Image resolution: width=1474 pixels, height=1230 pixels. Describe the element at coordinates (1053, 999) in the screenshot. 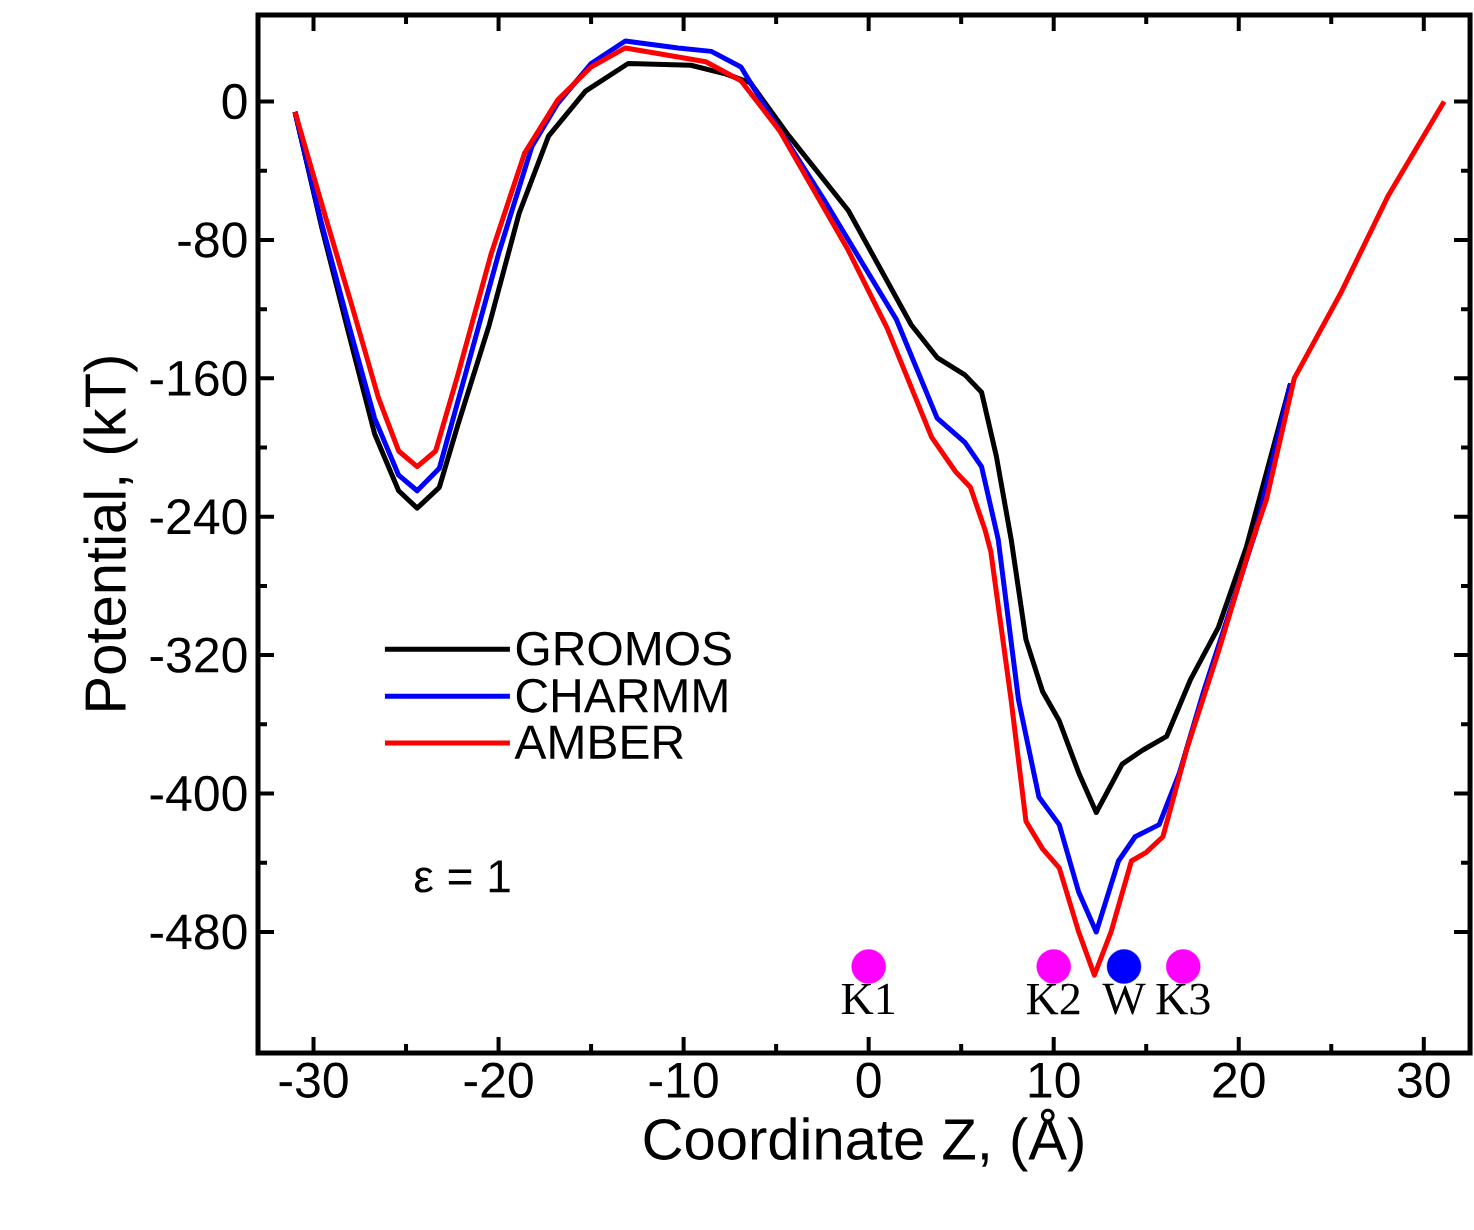

I see `annotation: K2` at that location.